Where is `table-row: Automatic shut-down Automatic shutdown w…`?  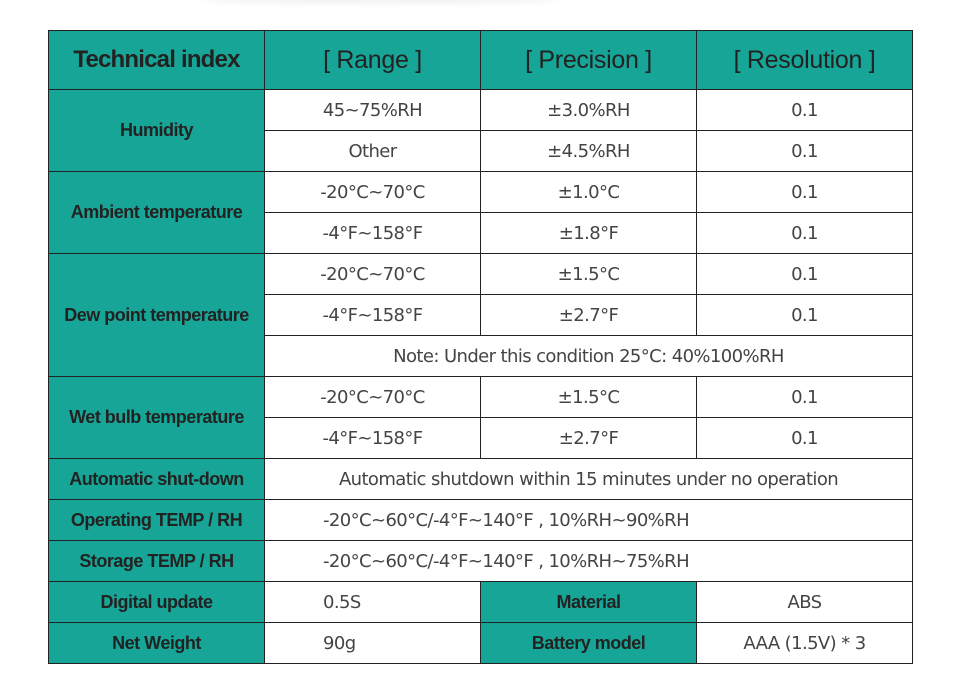 table-row: Automatic shut-down Automatic shutdown w… is located at coordinates (480, 479).